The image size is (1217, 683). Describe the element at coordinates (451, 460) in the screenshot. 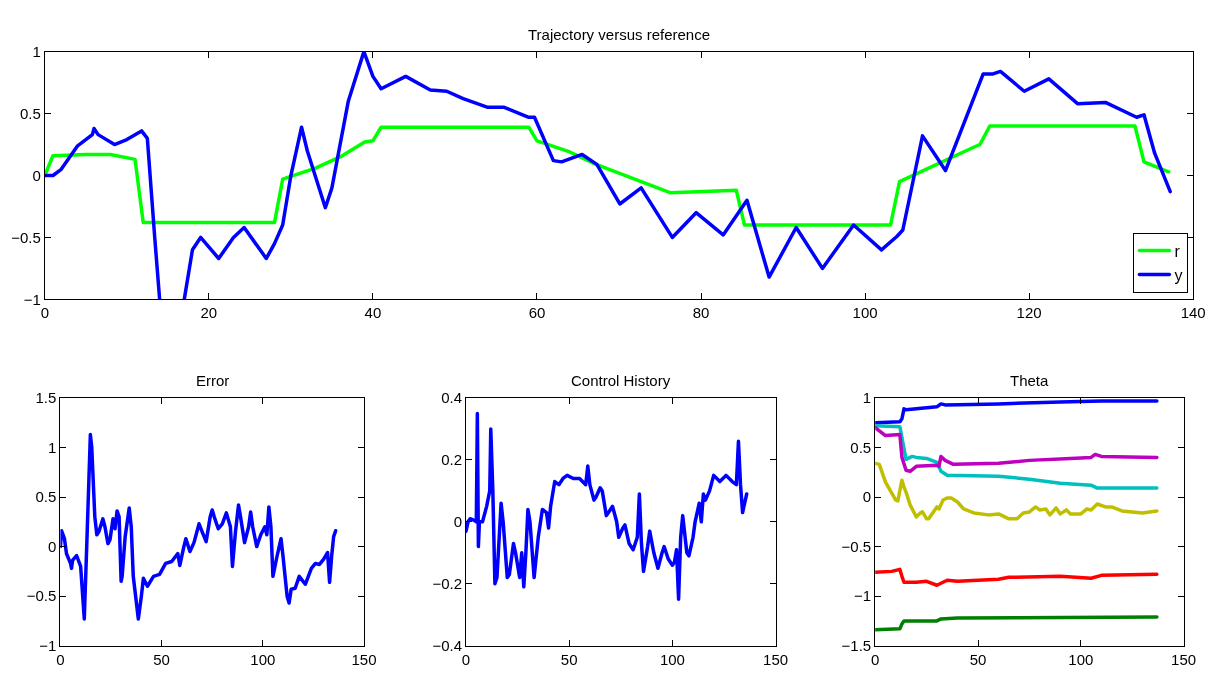

I see `y-tick-label: 0.2` at that location.